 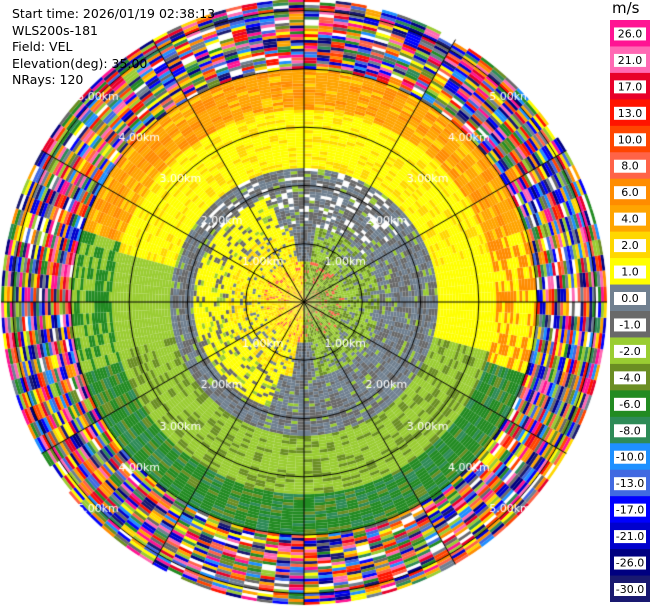 I want to click on colorbar-tick-label: 2.0, so click(x=630, y=245).